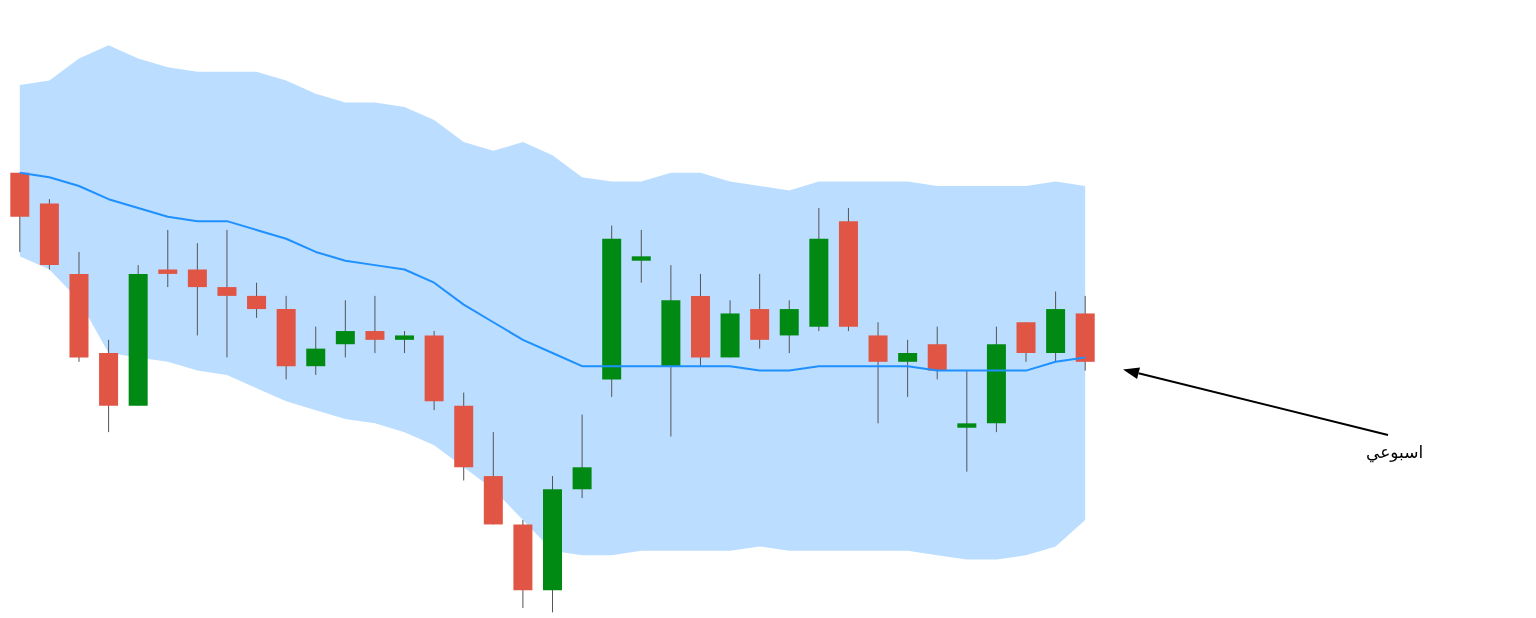 The width and height of the screenshot is (1536, 618). I want to click on text: اسبوعي, so click(1395, 452).